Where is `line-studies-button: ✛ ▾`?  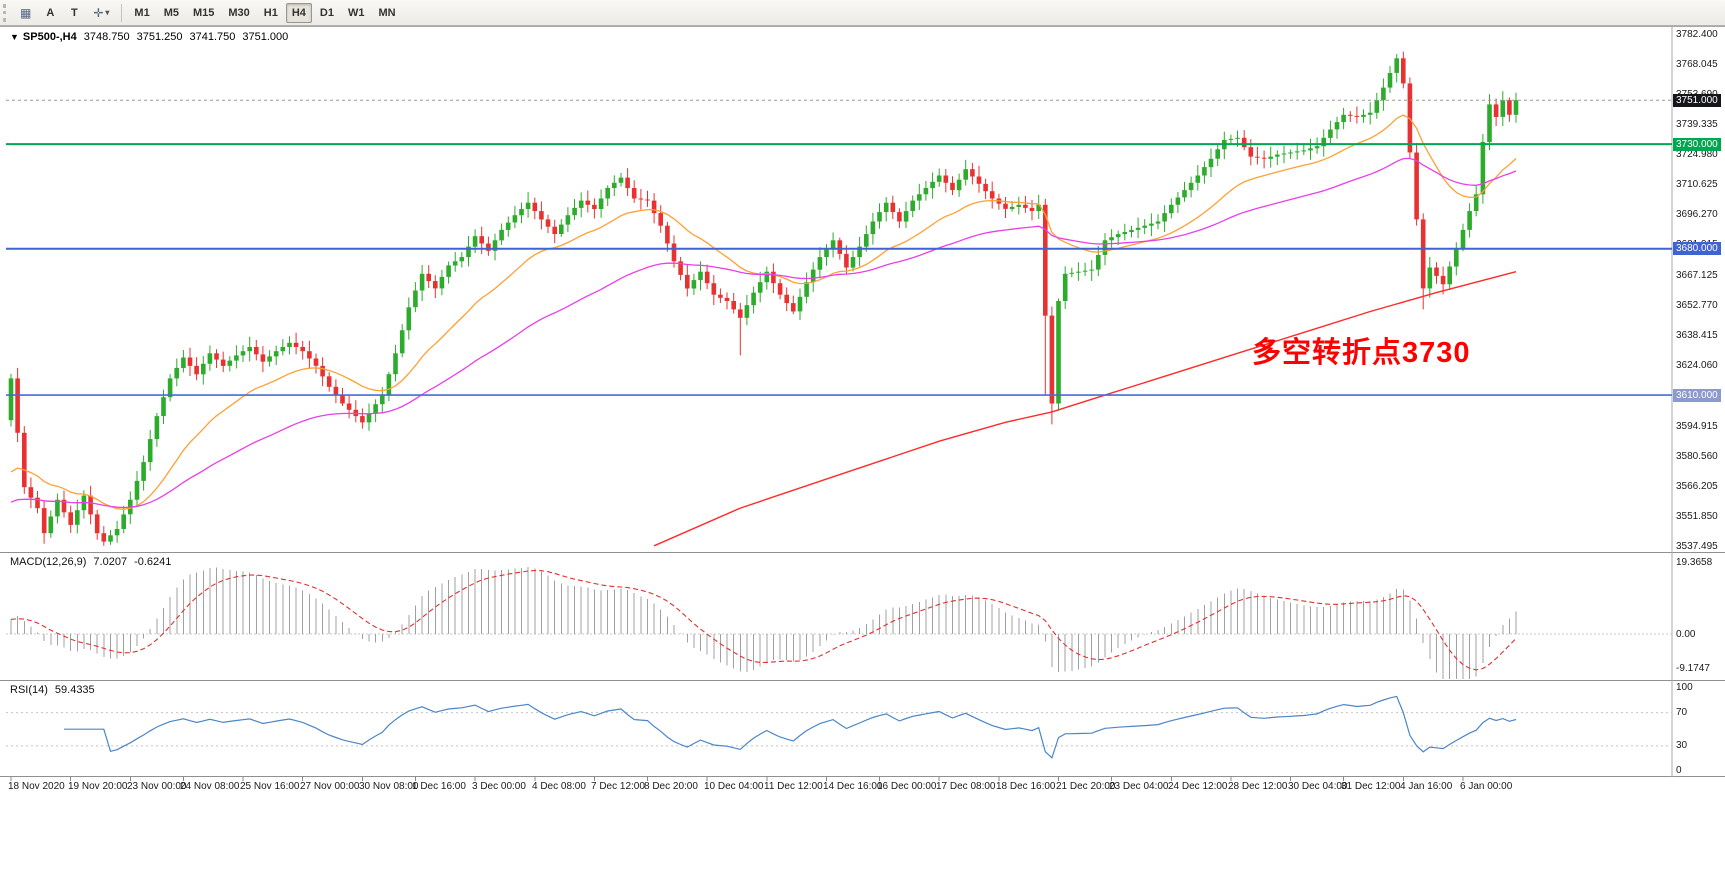 line-studies-button: ✛ ▾ is located at coordinates (101, 13).